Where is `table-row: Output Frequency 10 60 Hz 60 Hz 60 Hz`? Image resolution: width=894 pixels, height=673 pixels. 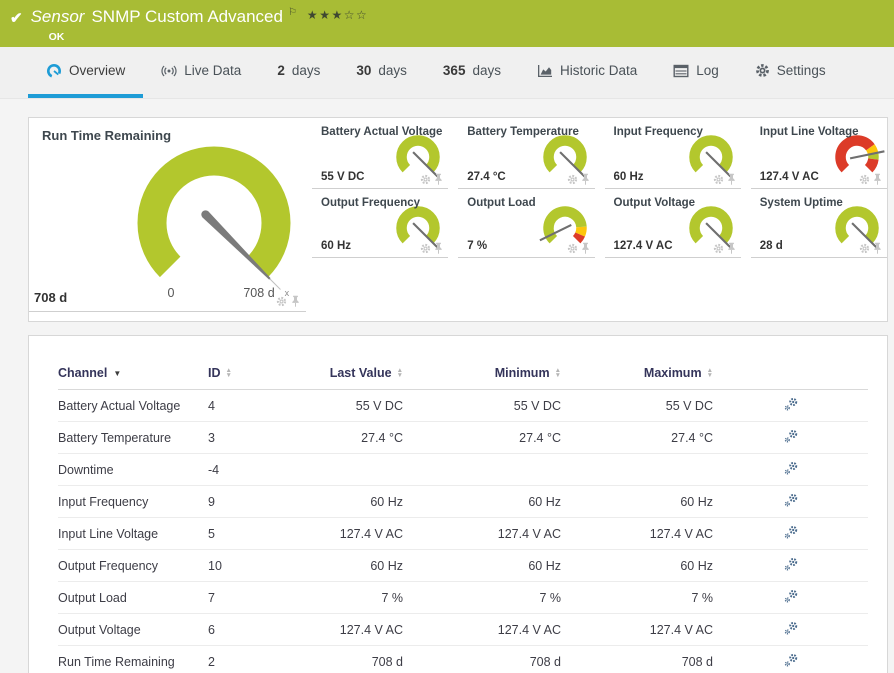 table-row: Output Frequency 10 60 Hz 60 Hz 60 Hz is located at coordinates (463, 565).